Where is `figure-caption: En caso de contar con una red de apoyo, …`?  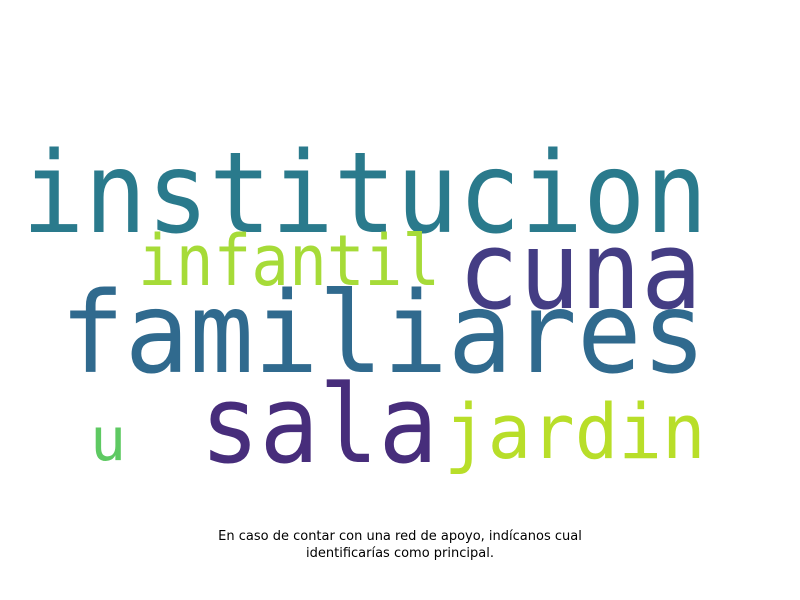 figure-caption: En caso de contar con una red de apoyo, … is located at coordinates (400, 545).